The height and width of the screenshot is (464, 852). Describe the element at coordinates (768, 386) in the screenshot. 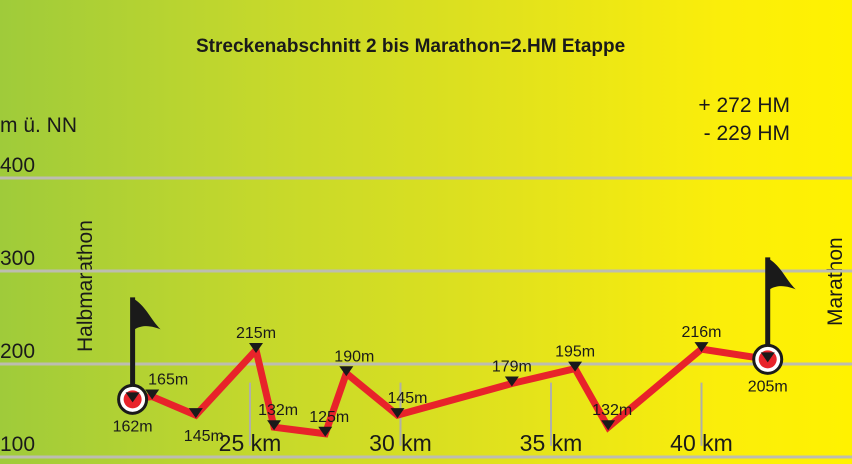

I see `data-label: 205m` at that location.